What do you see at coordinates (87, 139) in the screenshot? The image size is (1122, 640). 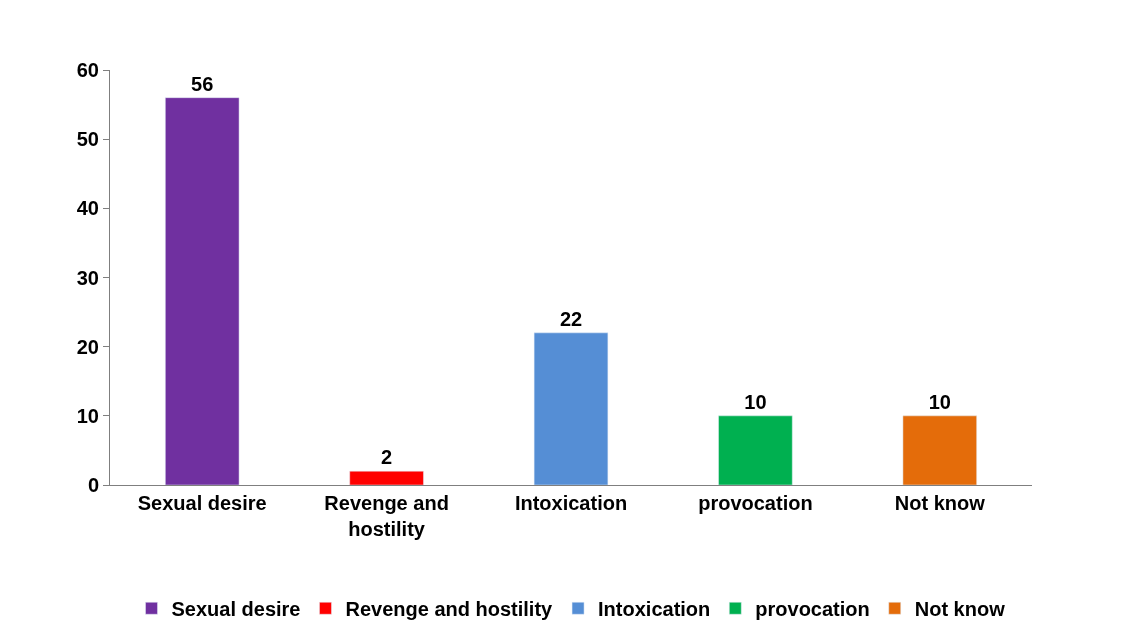 I see `y-tick-label: 50` at bounding box center [87, 139].